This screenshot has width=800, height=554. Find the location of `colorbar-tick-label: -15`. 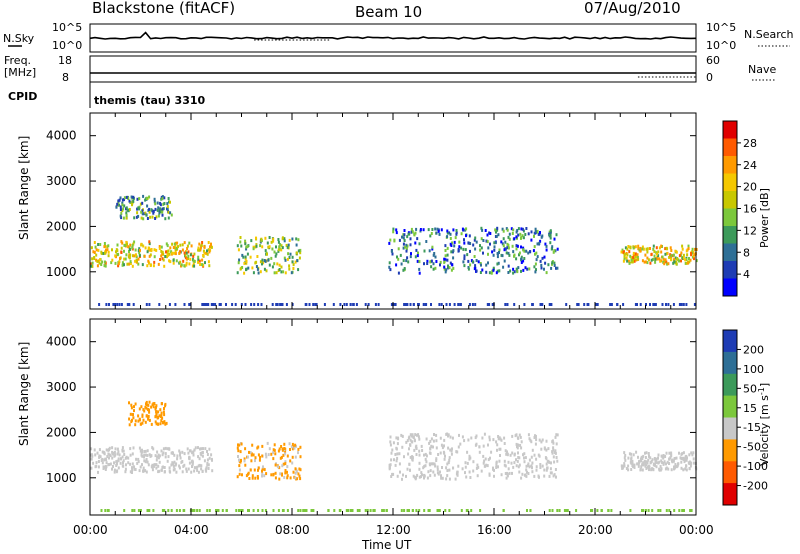

colorbar-tick-label: -15 is located at coordinates (752, 427).